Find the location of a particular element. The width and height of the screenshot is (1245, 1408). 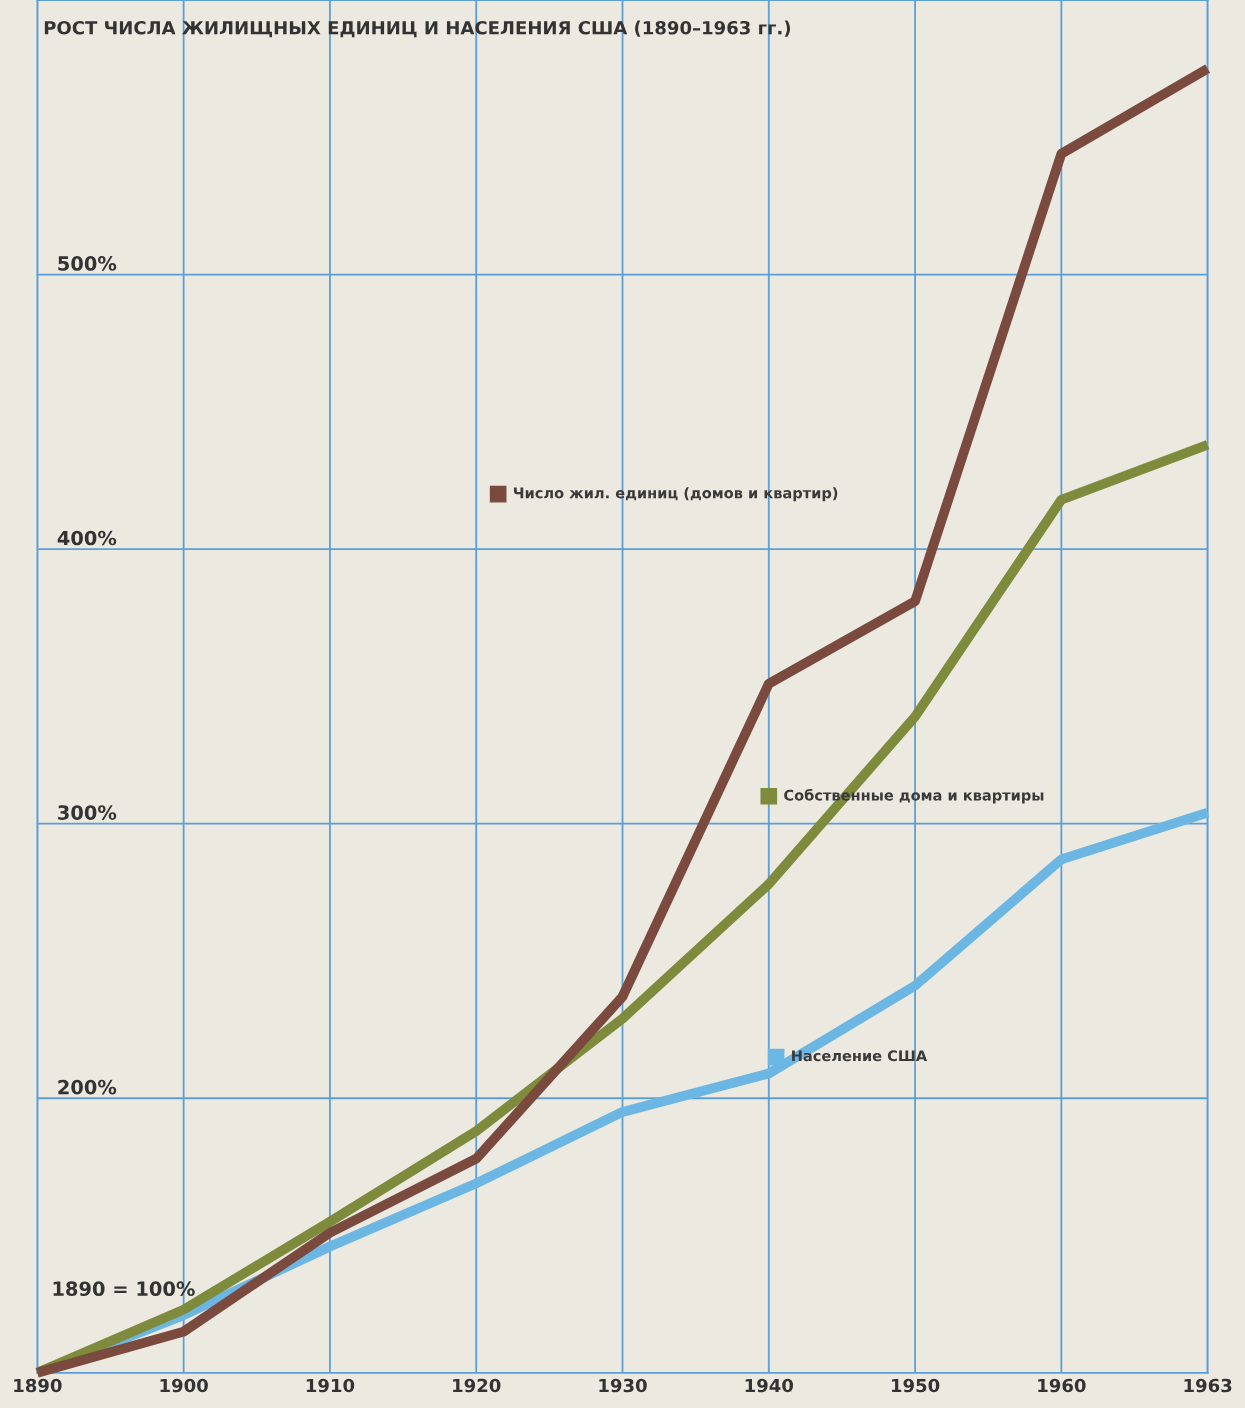

y-tick-label: 300% is located at coordinates (87, 812).